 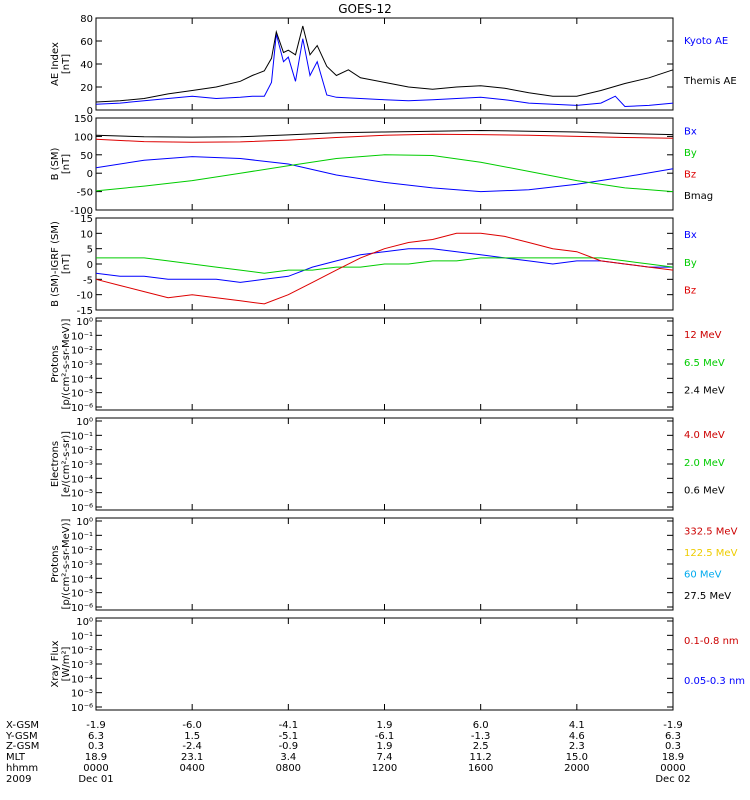 I want to click on legend-entry: 0.6 MeV, so click(x=704, y=491).